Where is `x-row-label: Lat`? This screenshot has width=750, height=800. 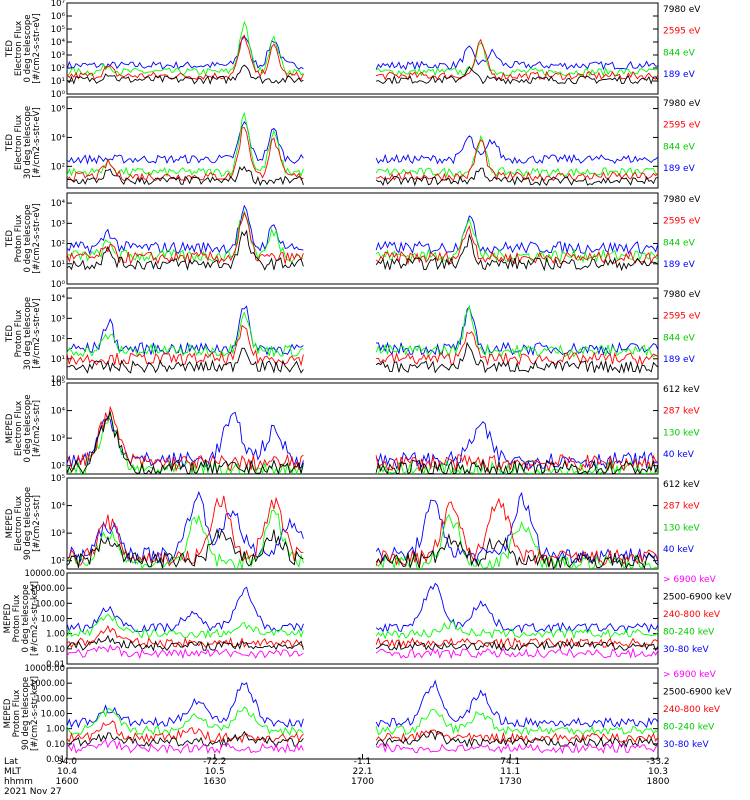
x-row-label: Lat is located at coordinates (11, 762).